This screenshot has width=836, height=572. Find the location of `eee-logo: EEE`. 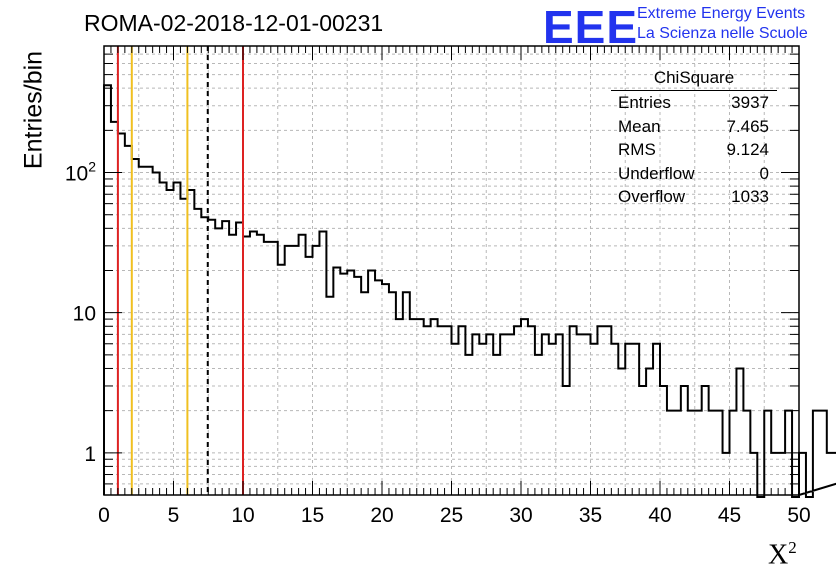

eee-logo: EEE is located at coordinates (591, 27).